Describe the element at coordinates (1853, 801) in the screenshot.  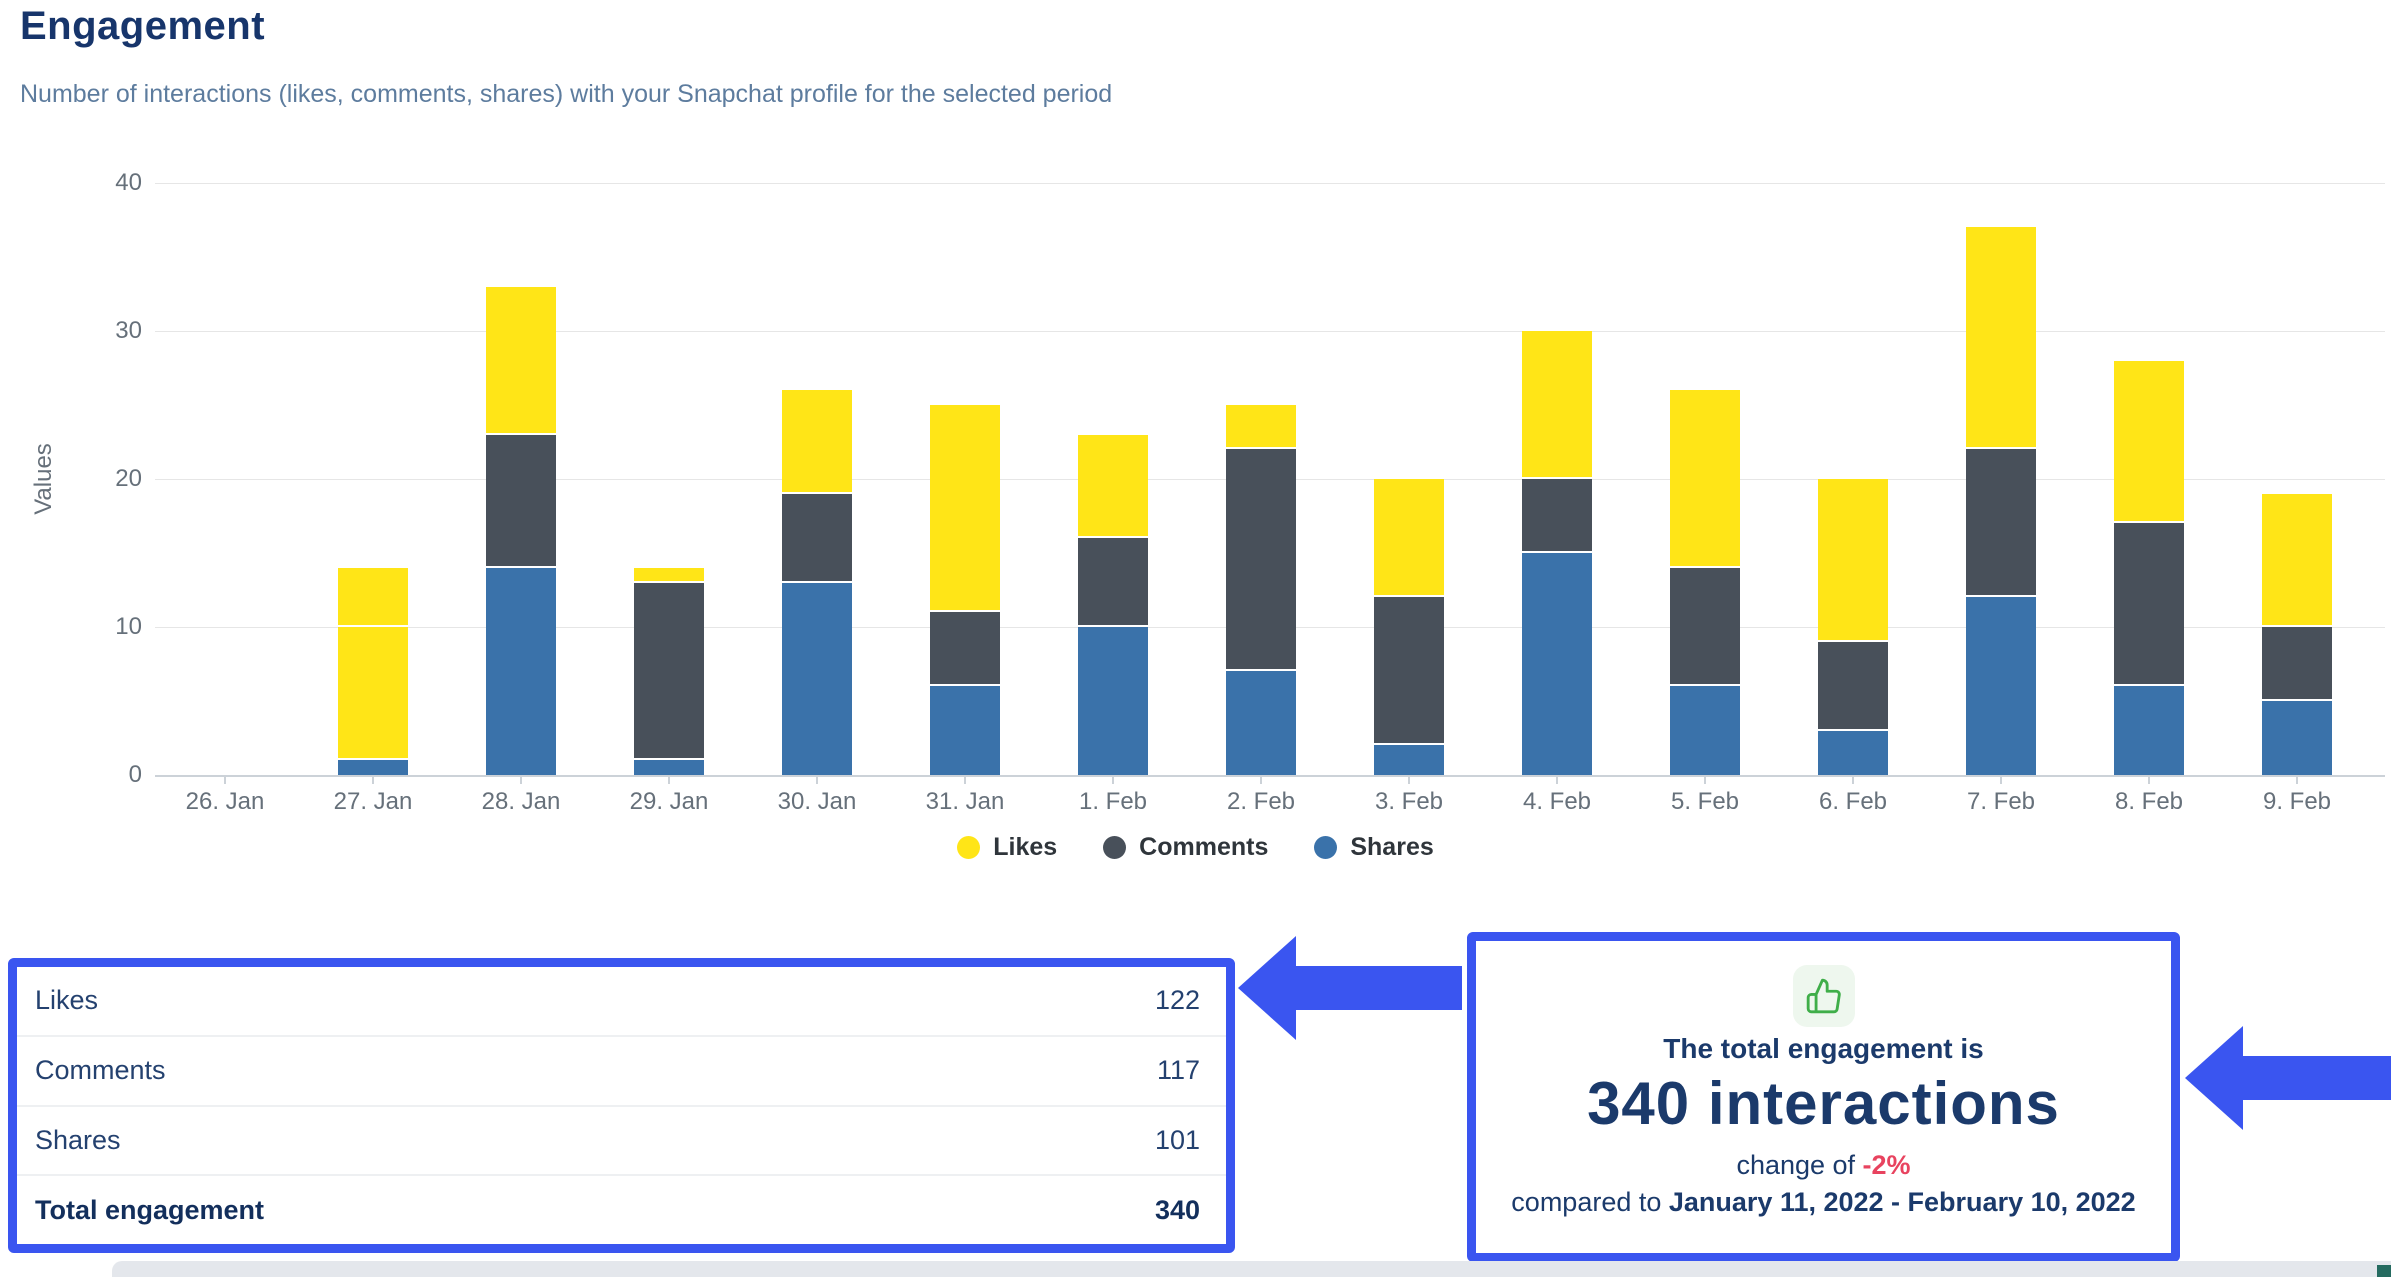
I see `x-tick-label: 6. Feb` at that location.